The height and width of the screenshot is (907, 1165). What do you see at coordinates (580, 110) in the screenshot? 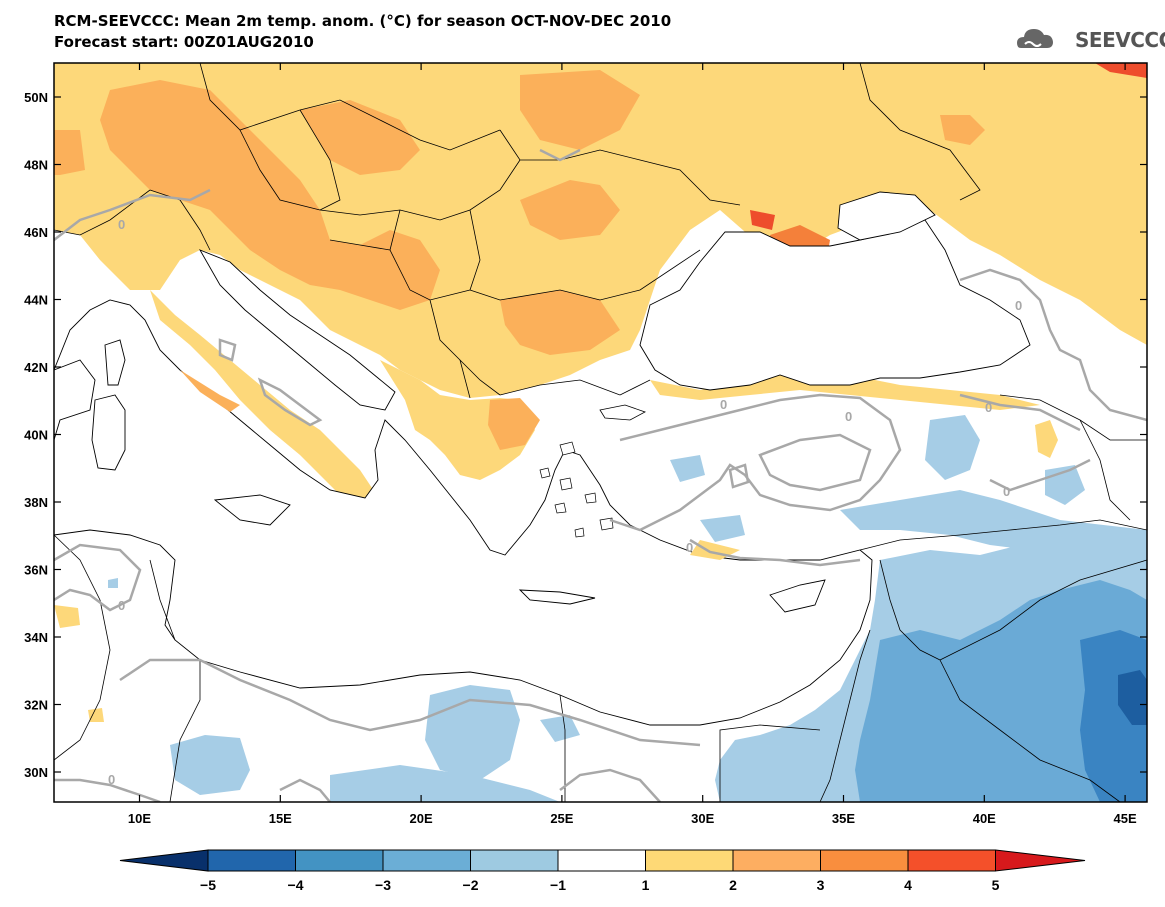
I see `warm2-patch-ukraine` at bounding box center [580, 110].